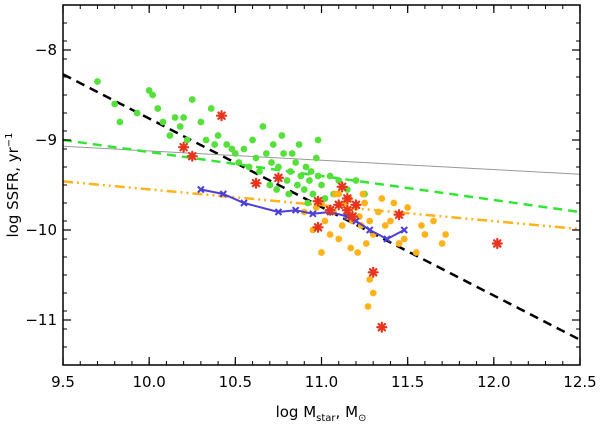  I want to click on x-tick-label-1: 10.0, so click(148, 382).